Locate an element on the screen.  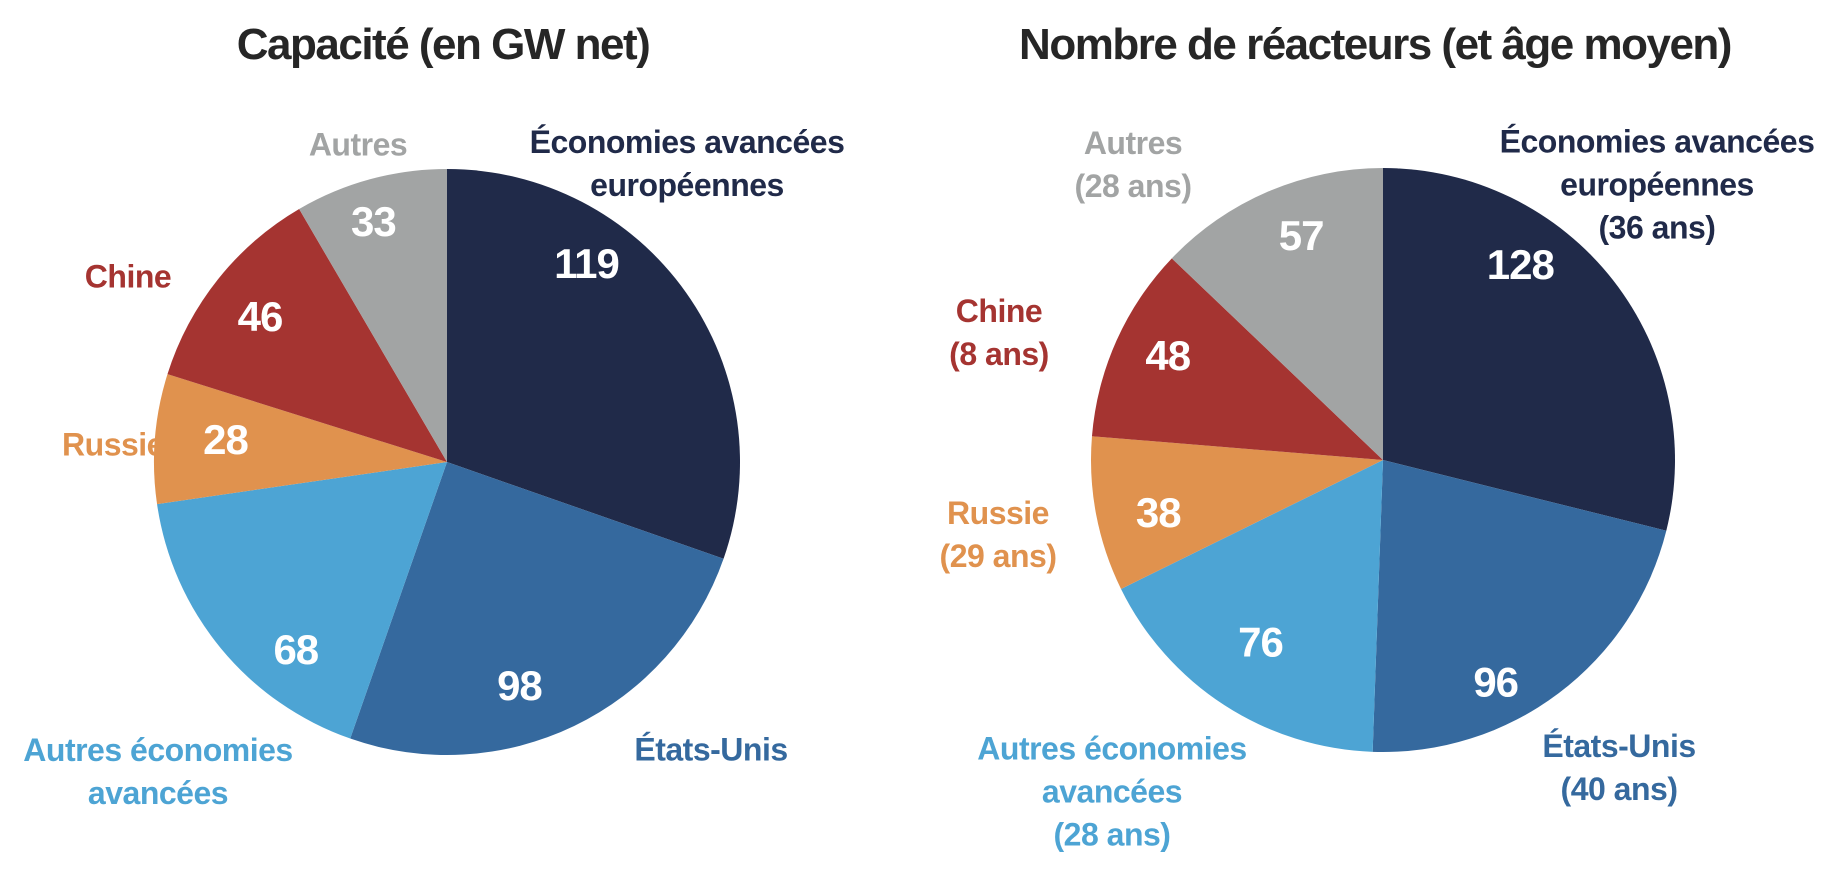
capacity-pie-value-economies-avancees-europeennes: 119 is located at coordinates (586, 263).